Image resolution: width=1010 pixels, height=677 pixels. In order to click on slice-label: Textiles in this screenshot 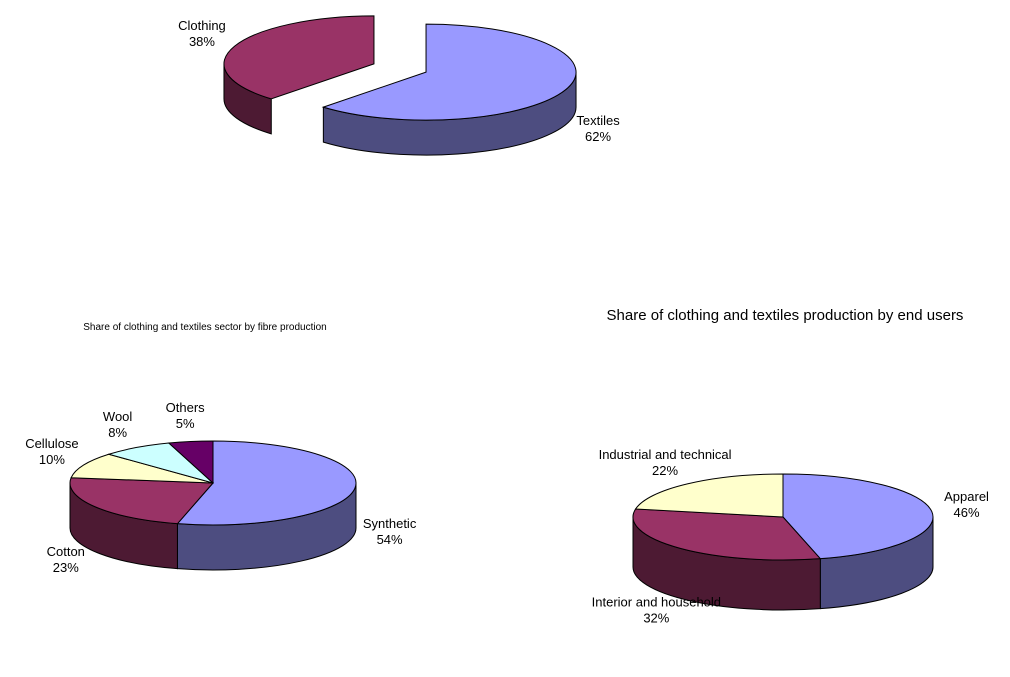, I will do `click(598, 120)`.